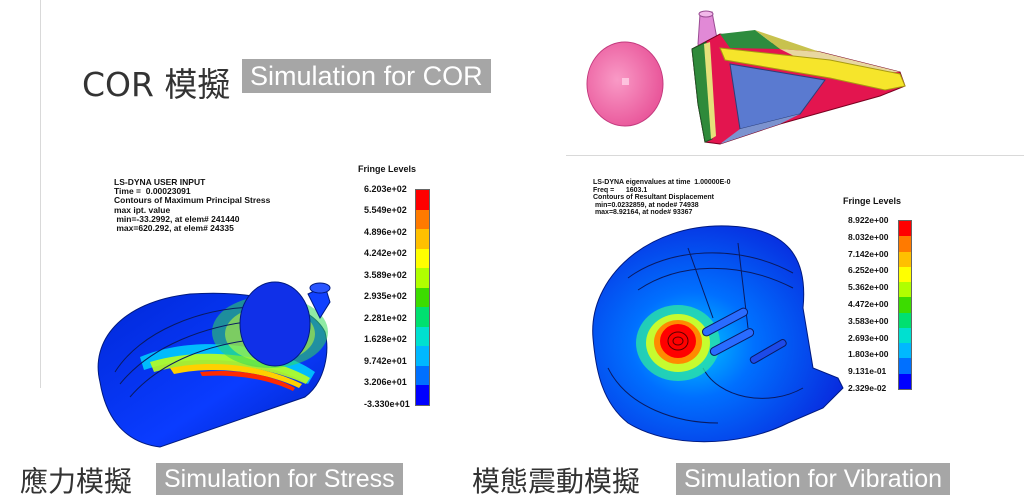  What do you see at coordinates (385, 188) in the screenshot?
I see `stress-legend-label: 6.203e+02` at bounding box center [385, 188].